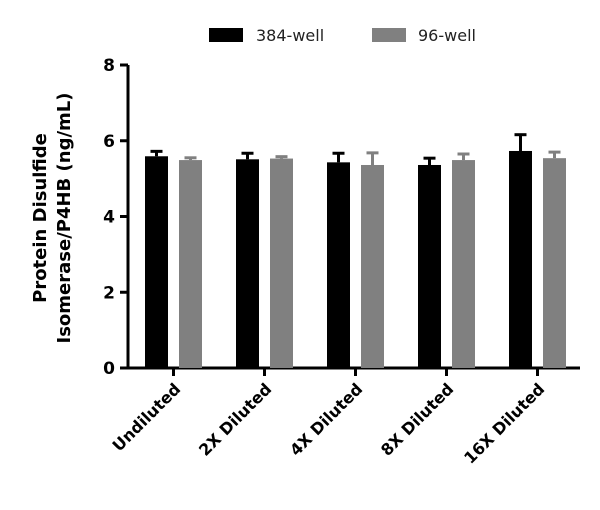 The height and width of the screenshot is (510, 600). What do you see at coordinates (109, 293) in the screenshot?
I see `y-tick-label: 2` at bounding box center [109, 293].